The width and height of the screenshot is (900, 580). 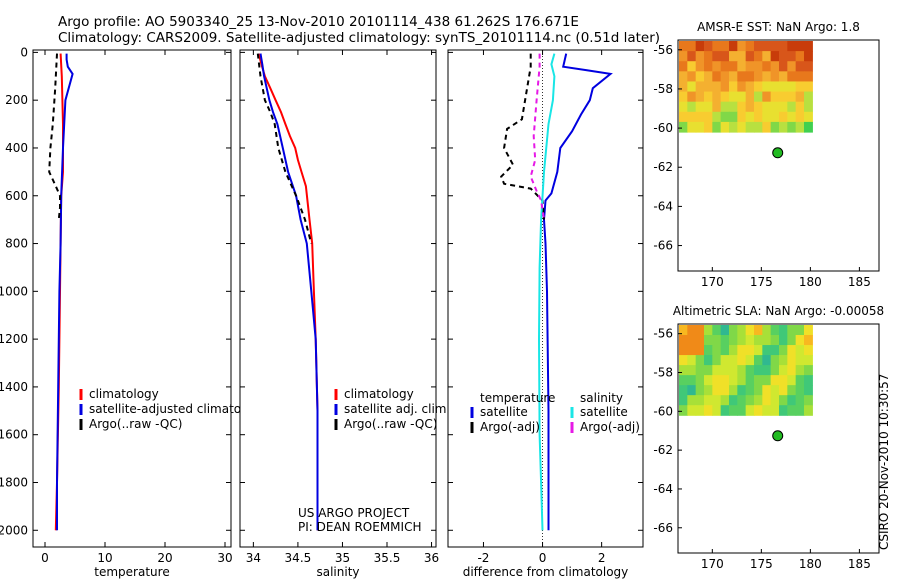 What do you see at coordinates (778, 27) in the screenshot?
I see `map-title: AMSR-E SST: NaN Argo: 1.8` at bounding box center [778, 27].